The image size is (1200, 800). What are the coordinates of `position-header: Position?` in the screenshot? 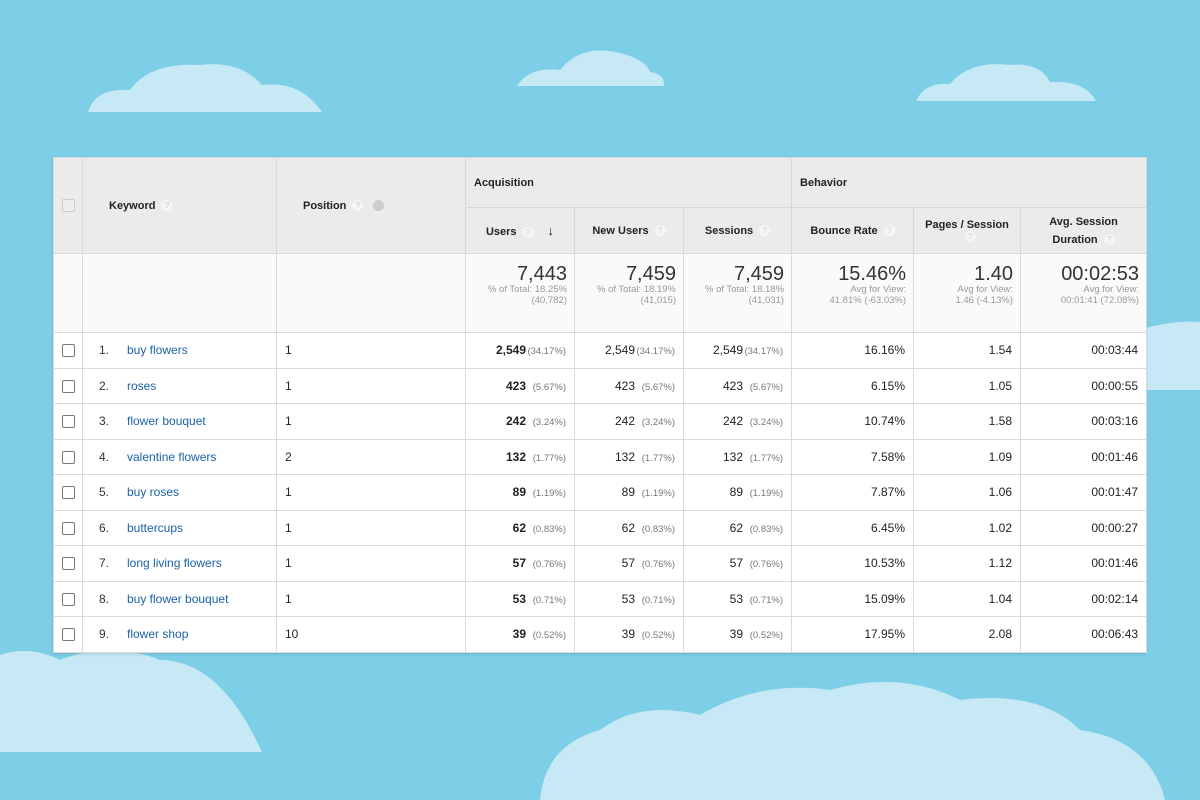 It's located at (371, 205).